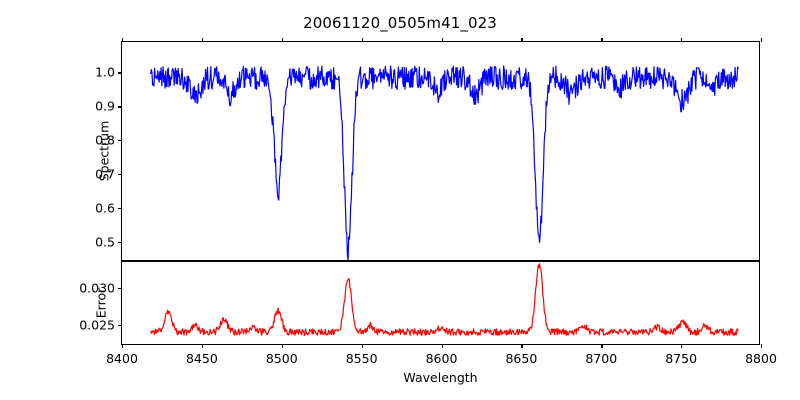 Image resolution: width=800 pixels, height=400 pixels. What do you see at coordinates (601, 358) in the screenshot?
I see `x-tick-label: 8700` at bounding box center [601, 358].